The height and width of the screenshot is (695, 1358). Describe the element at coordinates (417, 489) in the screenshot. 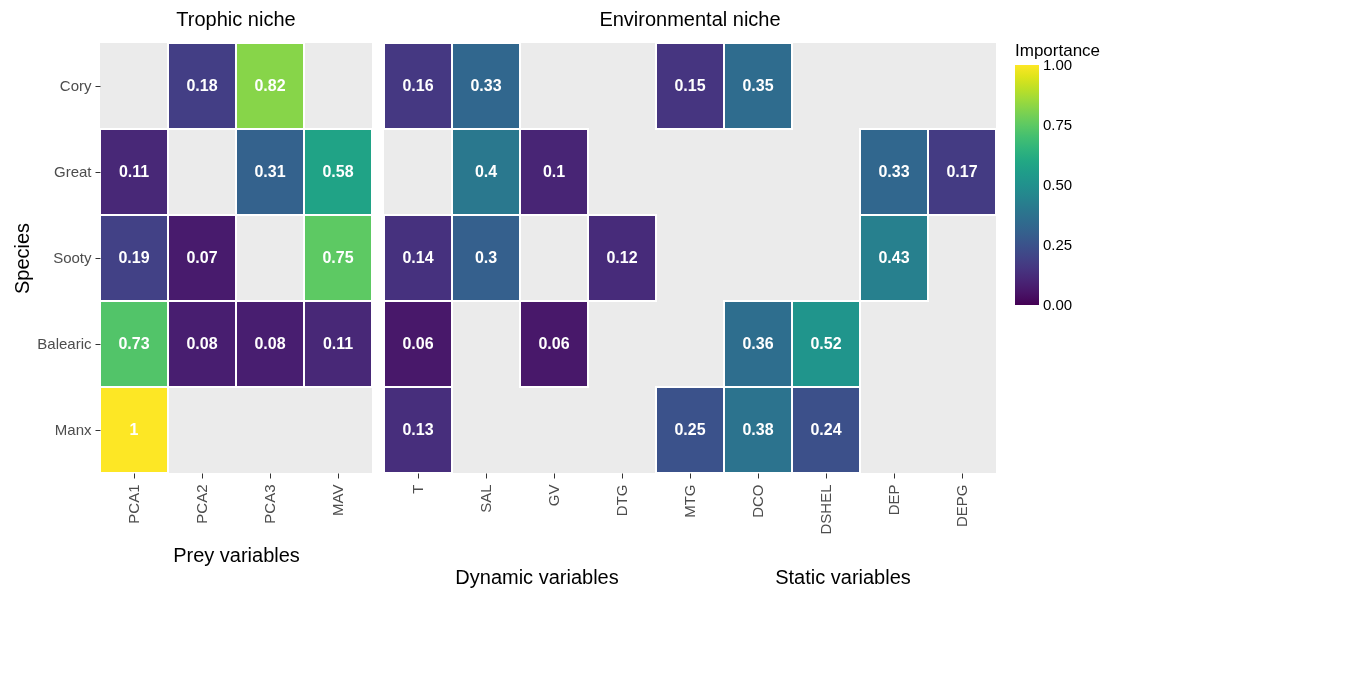

I see `x-tick-label: T` at that location.